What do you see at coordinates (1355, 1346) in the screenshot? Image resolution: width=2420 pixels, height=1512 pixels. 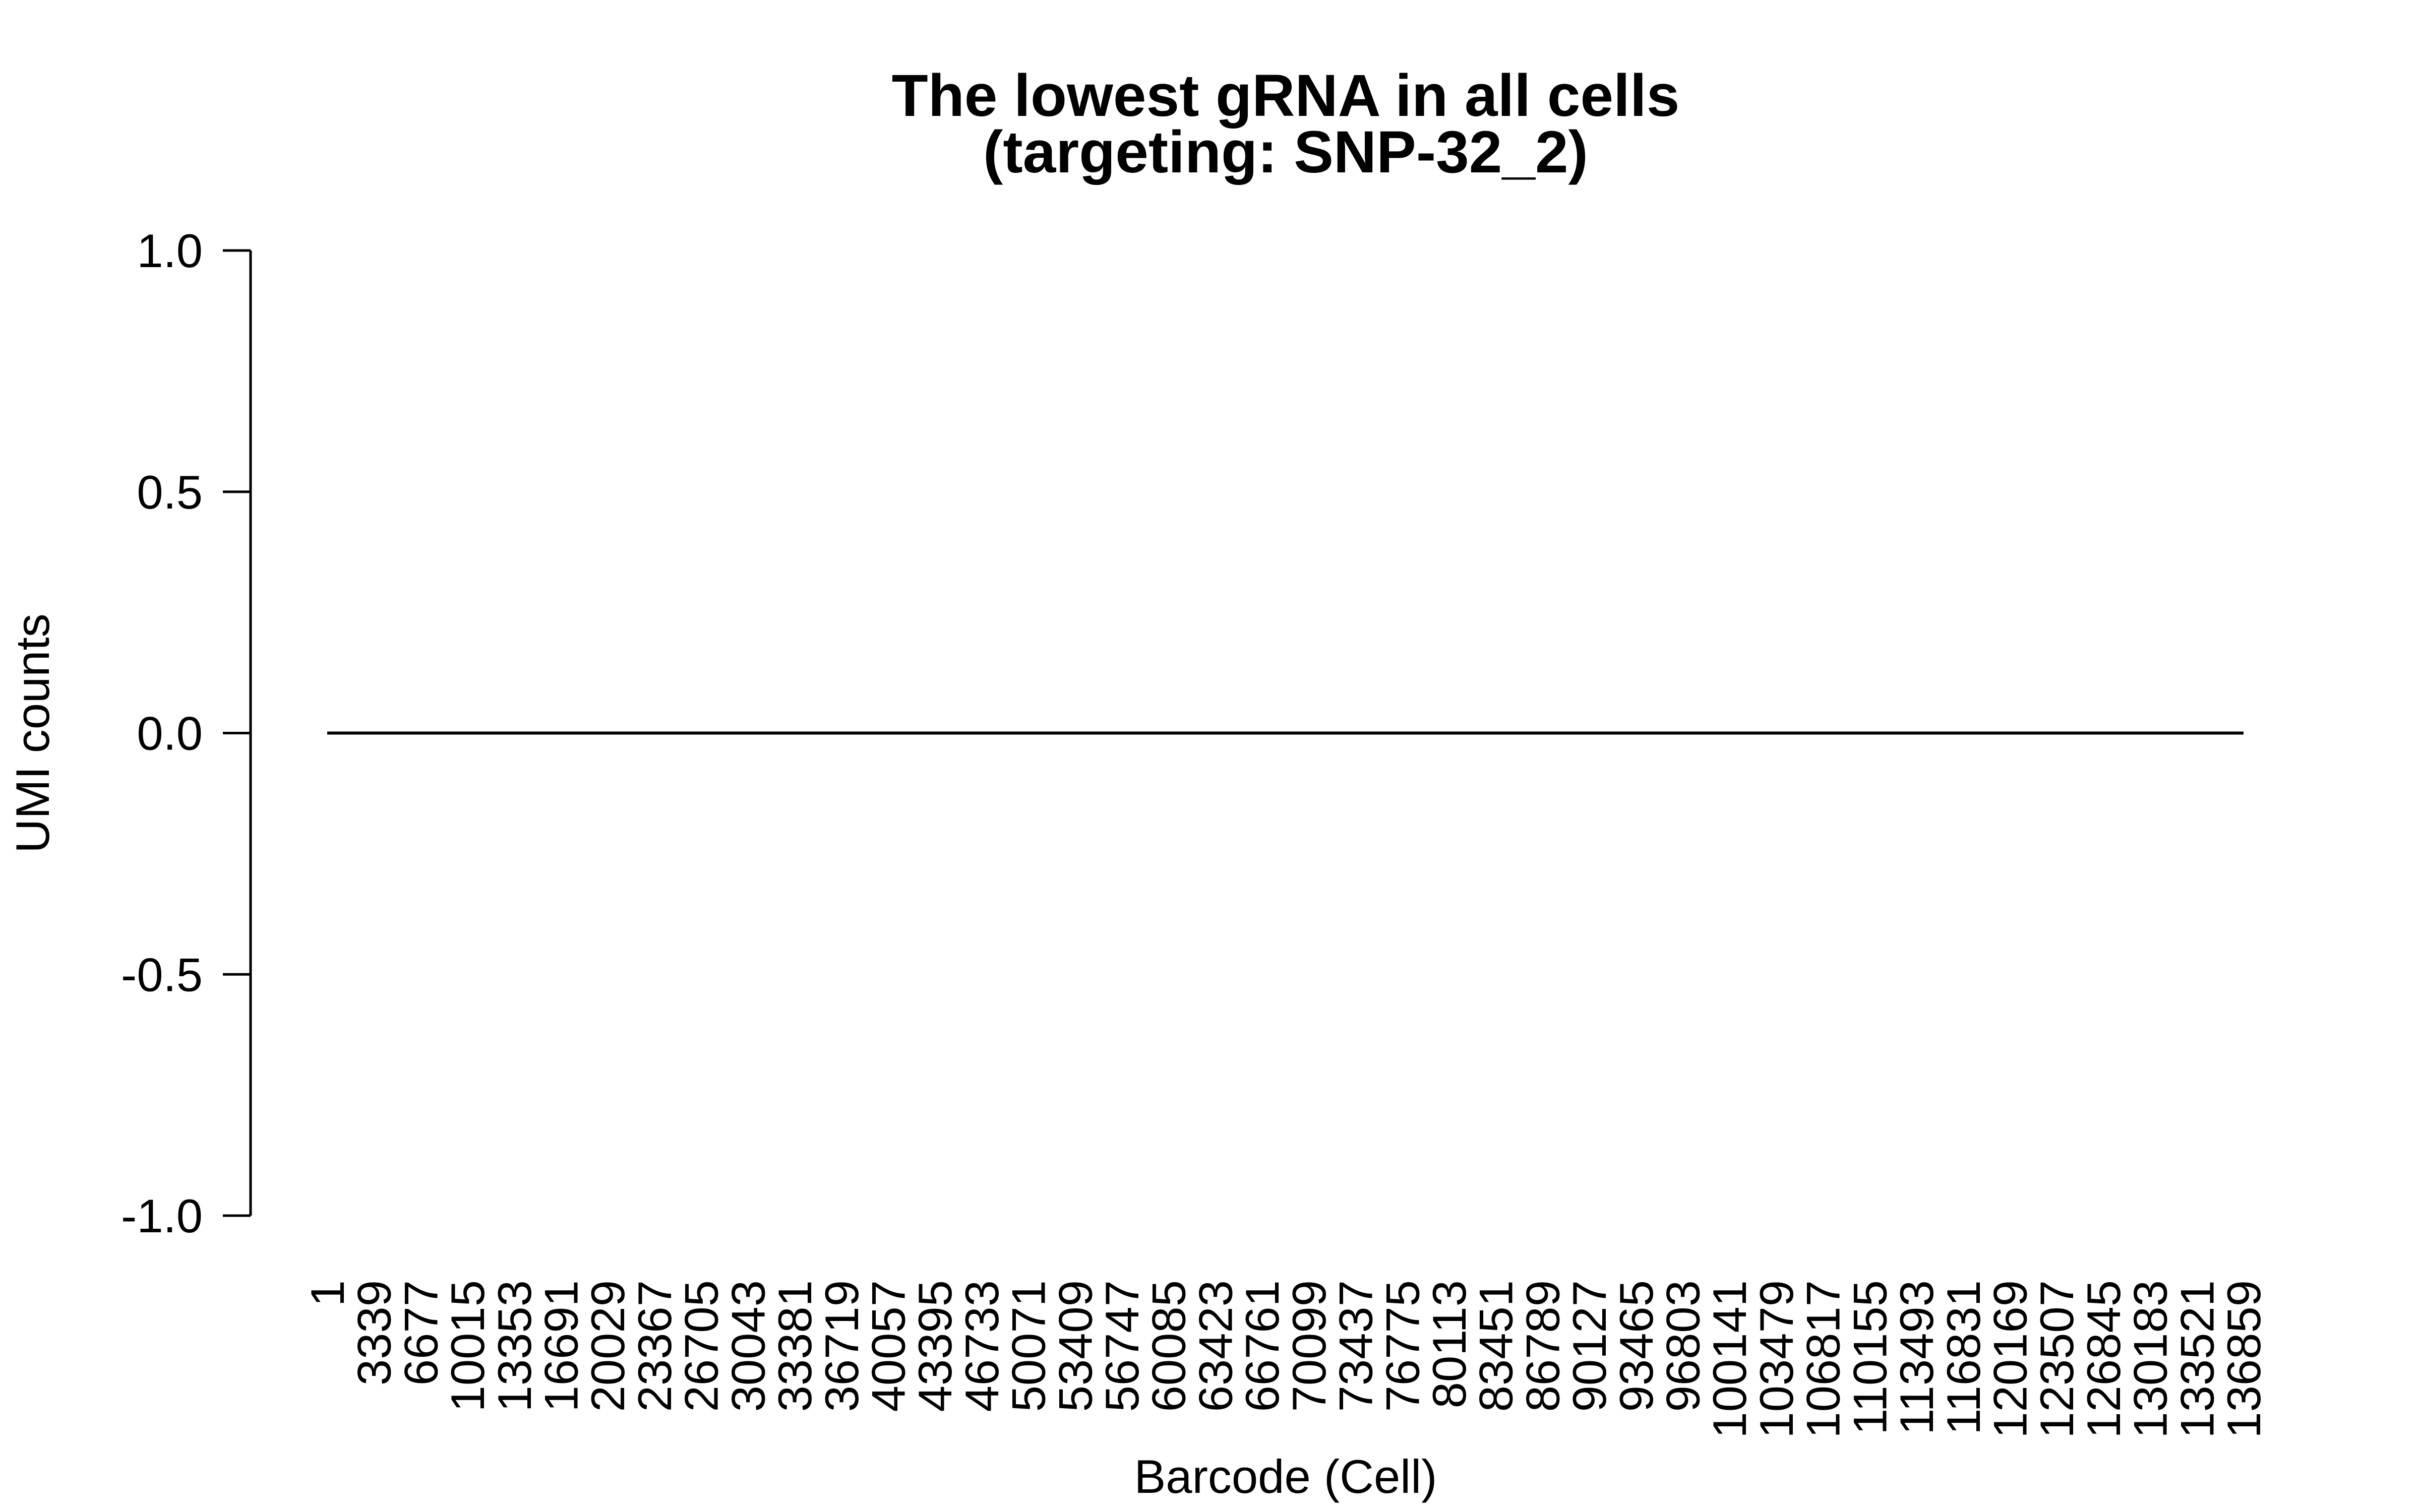 I see `x-tick-label: 73437` at bounding box center [1355, 1346].